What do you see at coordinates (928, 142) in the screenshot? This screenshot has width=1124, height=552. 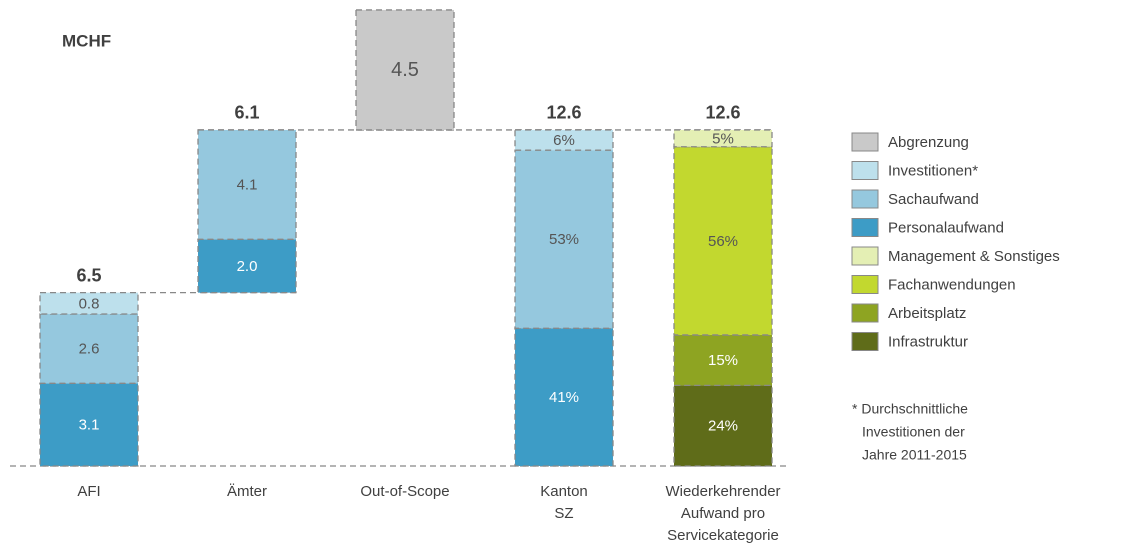 I see `legend-label: Abgrenzung` at bounding box center [928, 142].